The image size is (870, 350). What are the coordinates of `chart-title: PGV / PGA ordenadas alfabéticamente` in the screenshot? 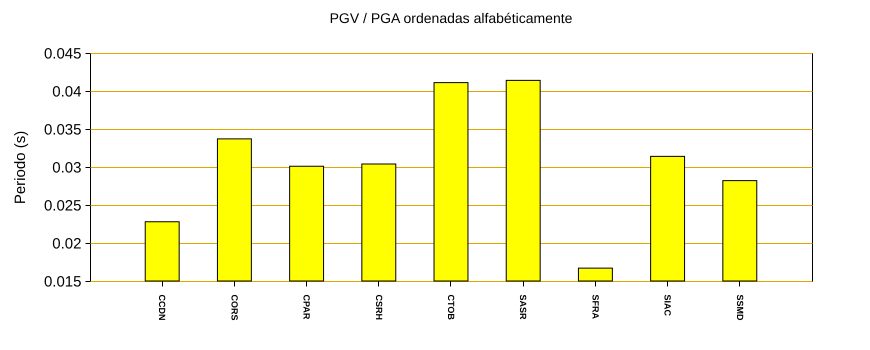 It's located at (451, 18).